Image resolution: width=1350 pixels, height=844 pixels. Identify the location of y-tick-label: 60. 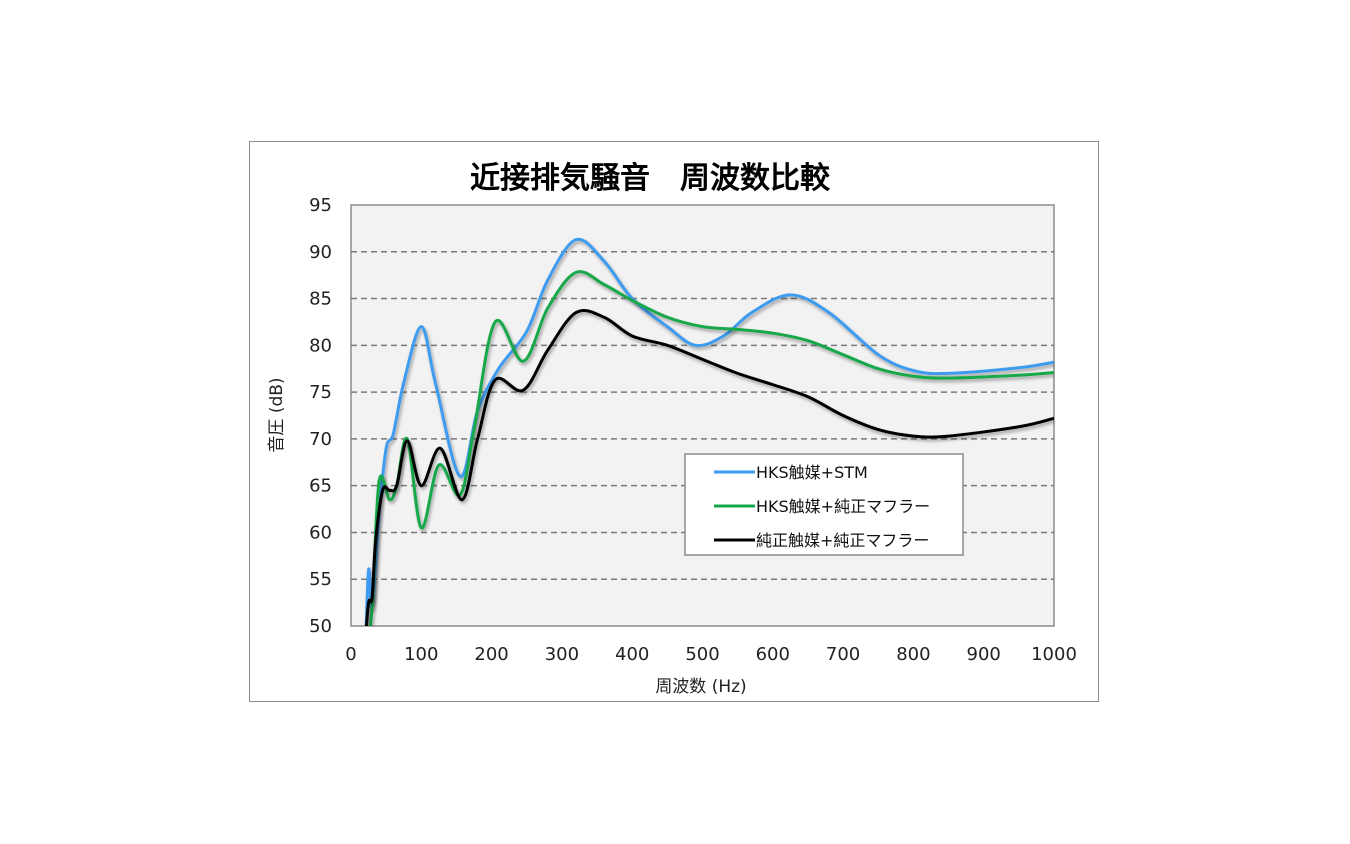
(320, 532).